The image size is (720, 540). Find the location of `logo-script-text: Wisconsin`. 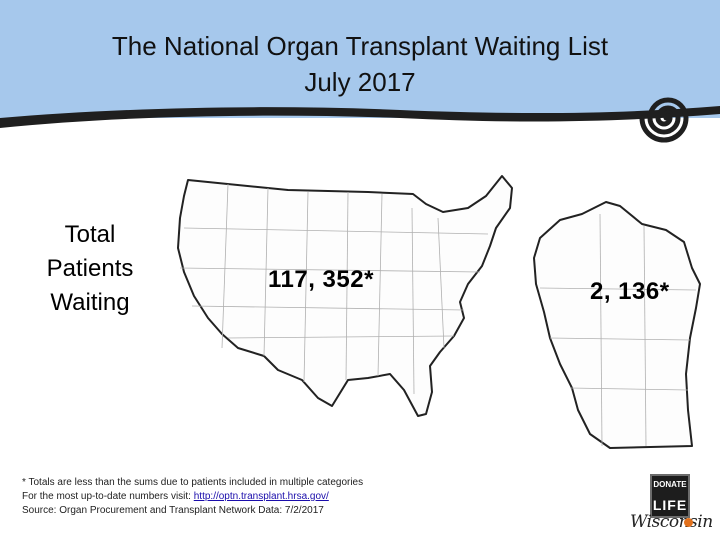

logo-script-text: Wisconsin is located at coordinates (671, 522).